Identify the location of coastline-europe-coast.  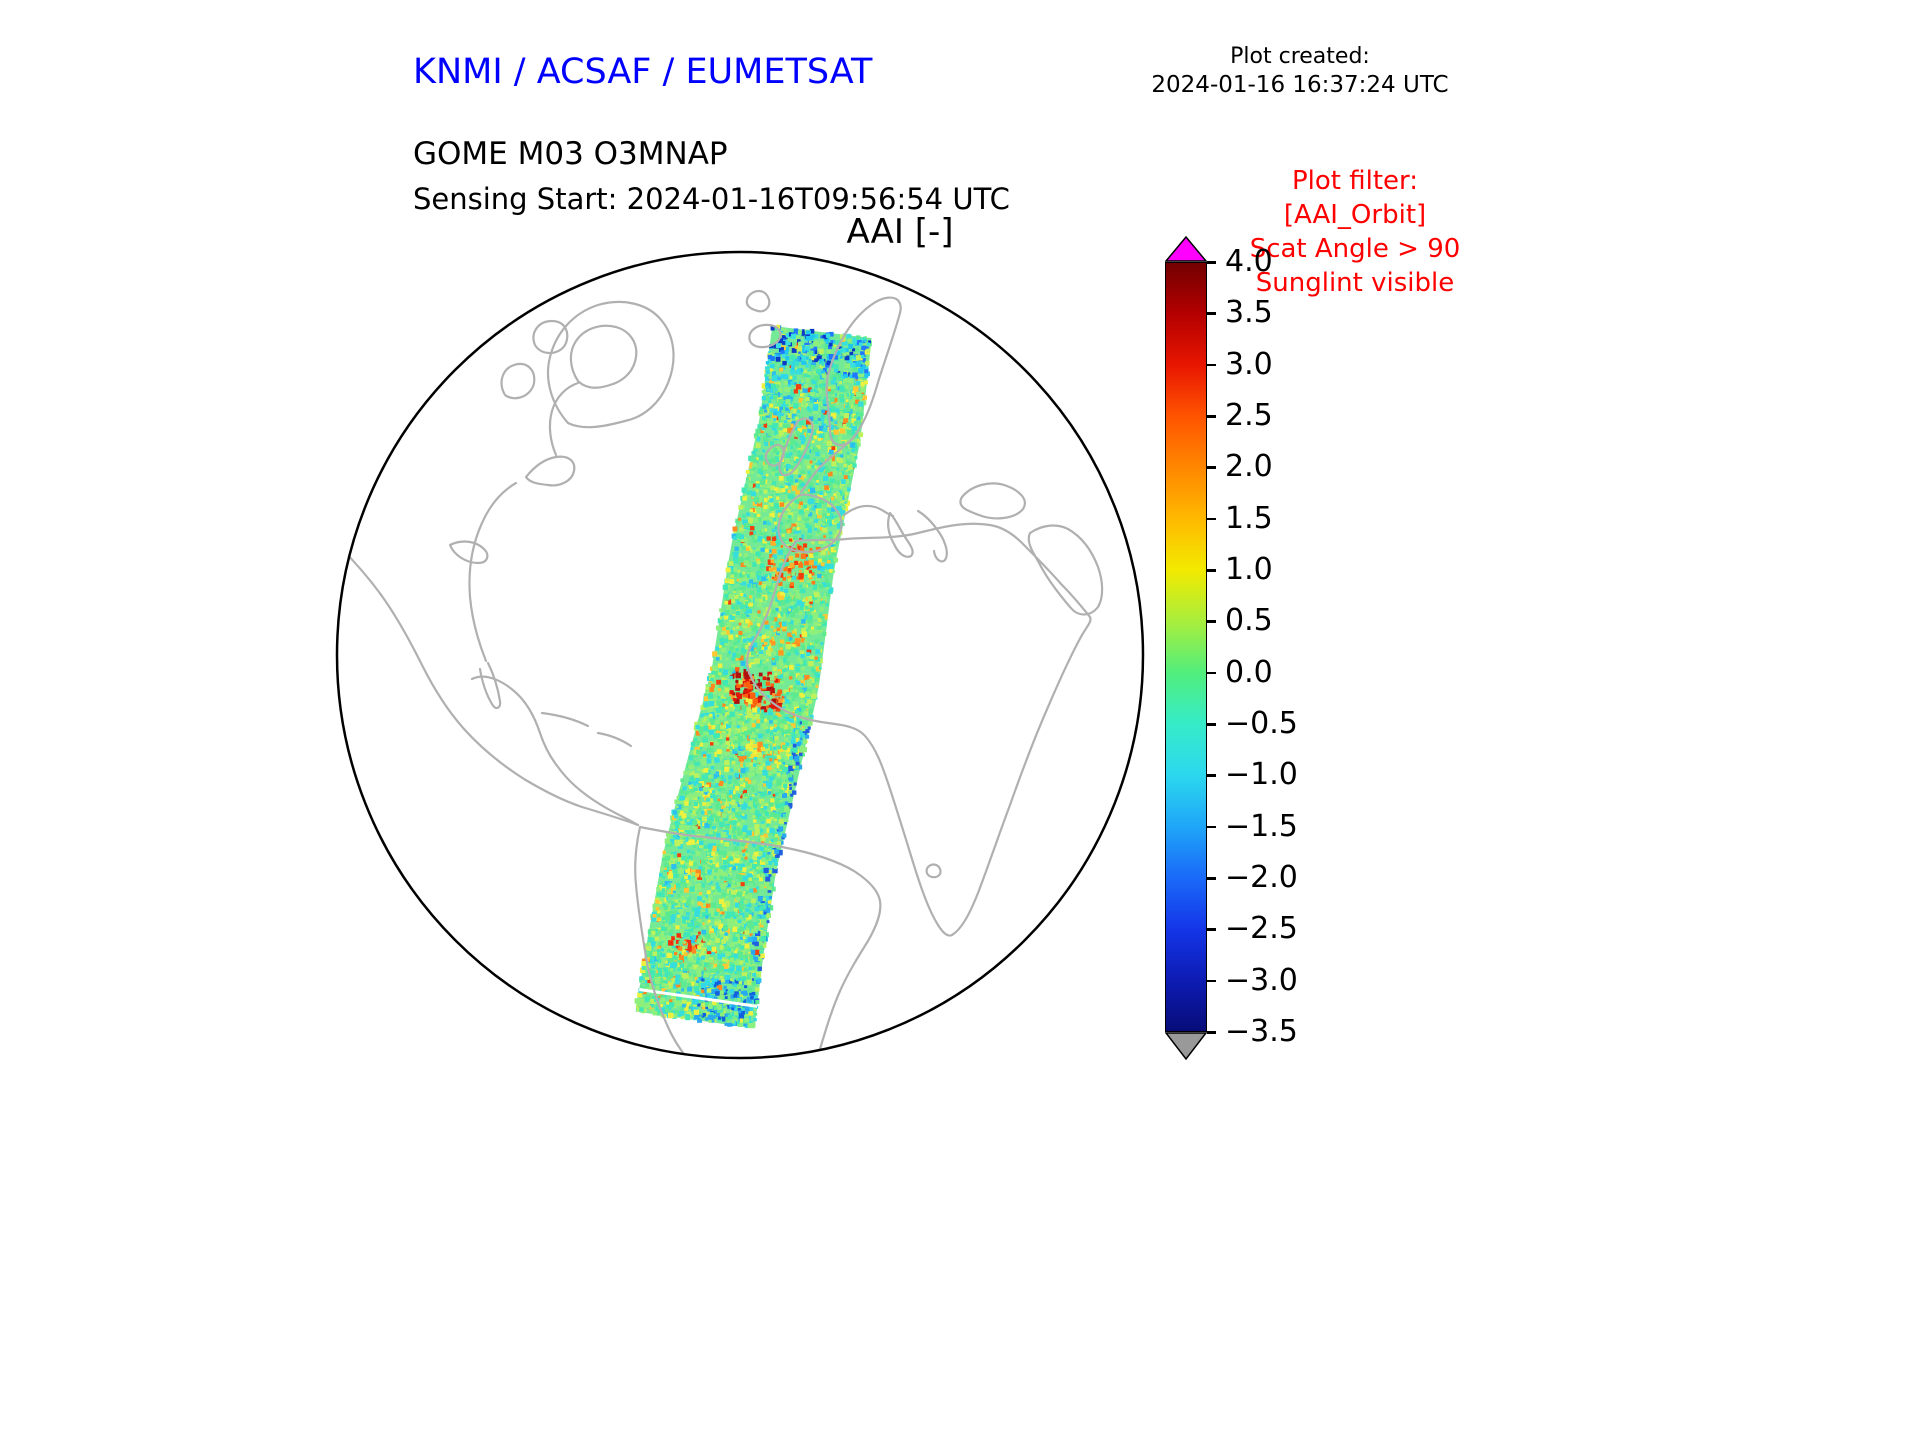
(826, 465).